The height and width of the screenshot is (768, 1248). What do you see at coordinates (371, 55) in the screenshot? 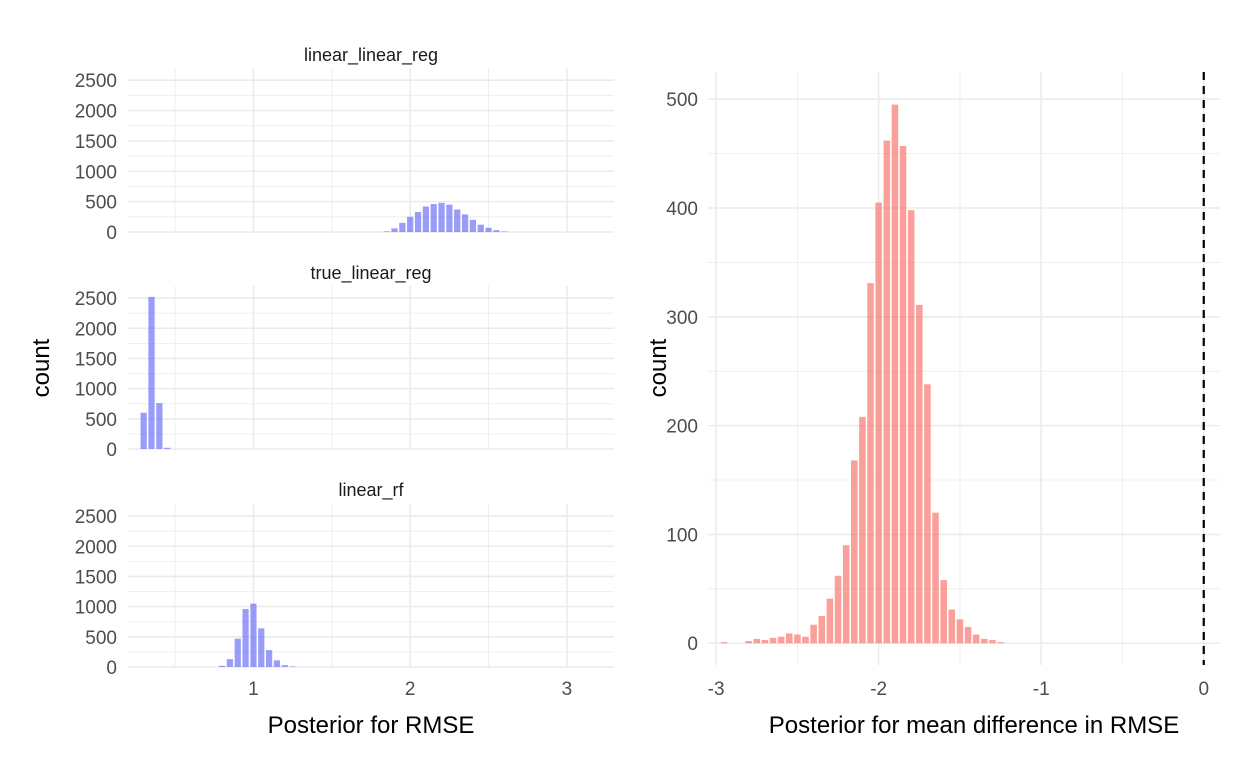
I see `facet-title: linear_linear_reg` at bounding box center [371, 55].